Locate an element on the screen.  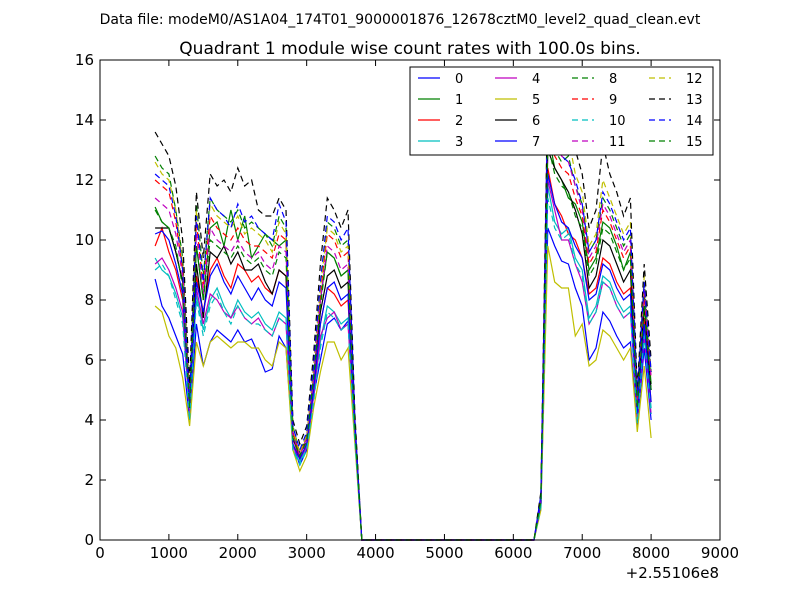
y-tick-label: 14 is located at coordinates (84, 120).